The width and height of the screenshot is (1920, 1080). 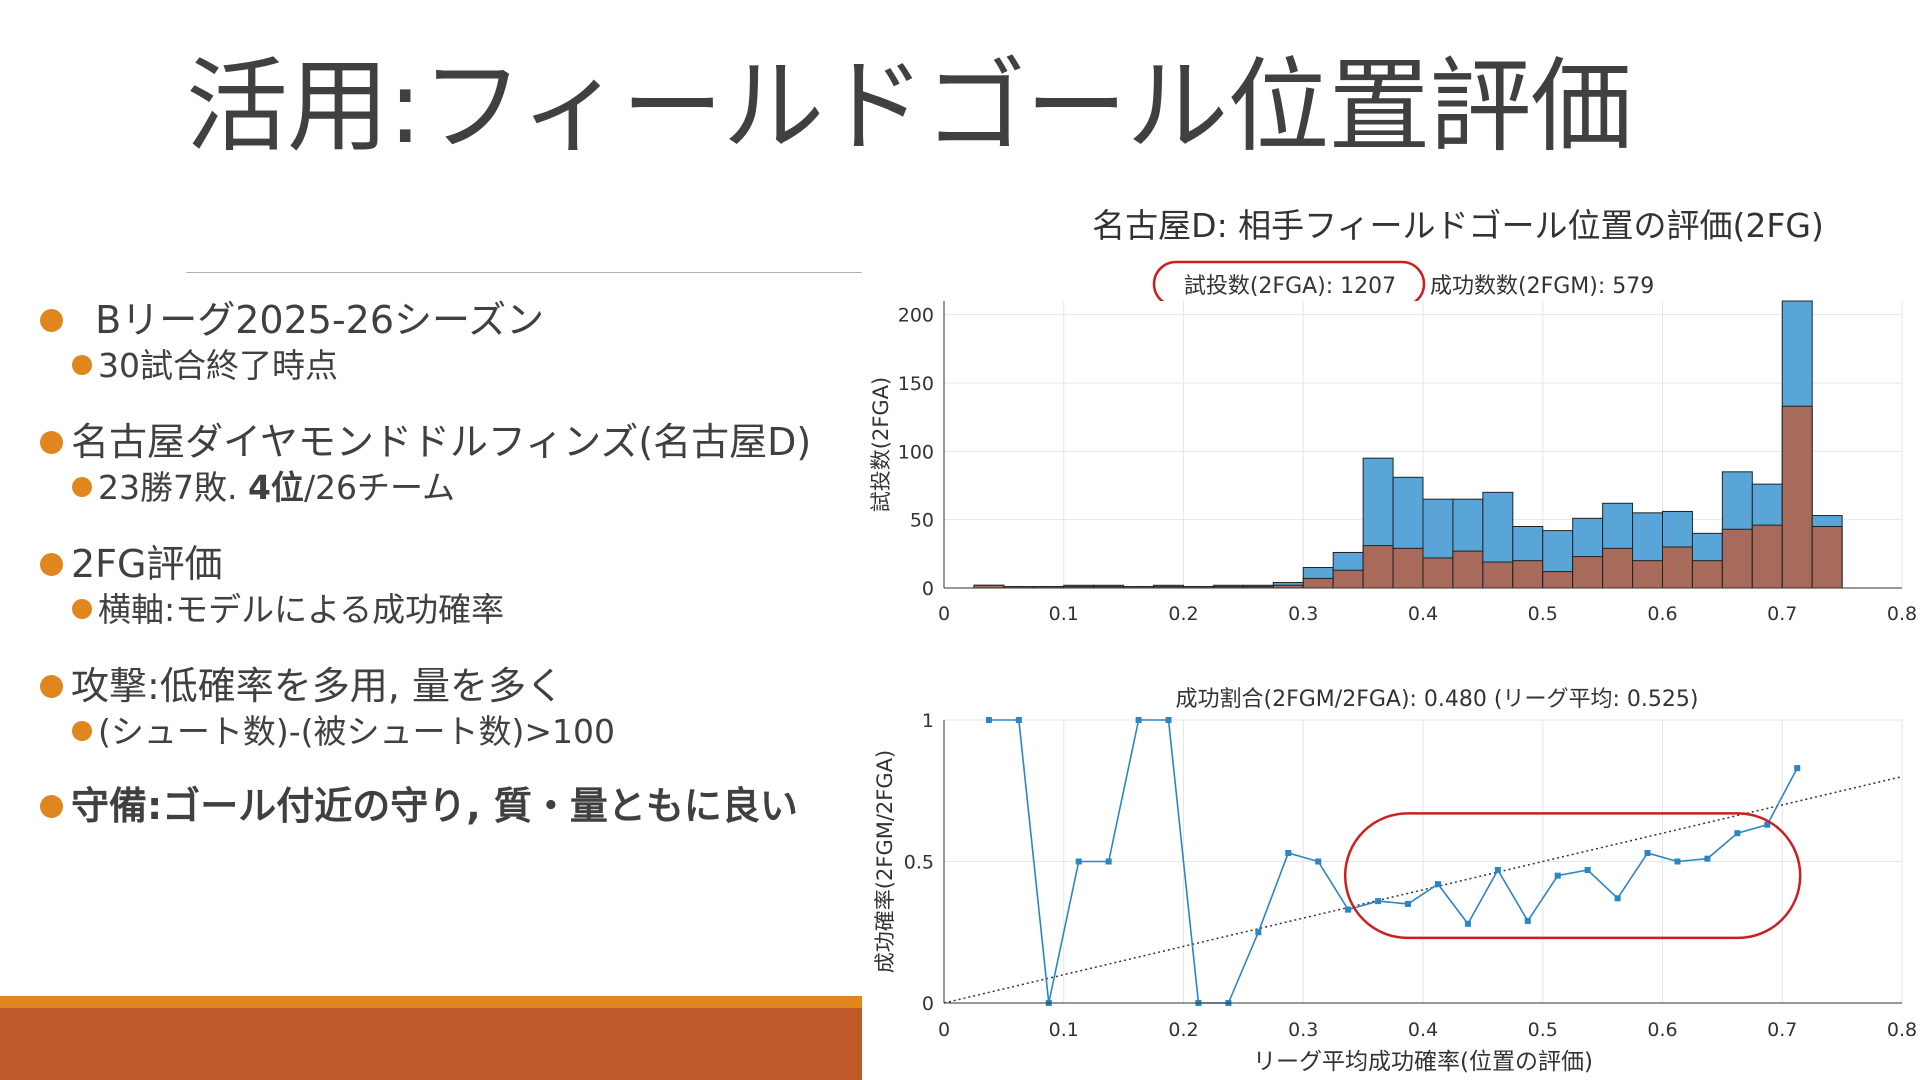 What do you see at coordinates (1290, 286) in the screenshot?
I see `attempts-subtitle: 試投数(2FGA): 1207` at bounding box center [1290, 286].